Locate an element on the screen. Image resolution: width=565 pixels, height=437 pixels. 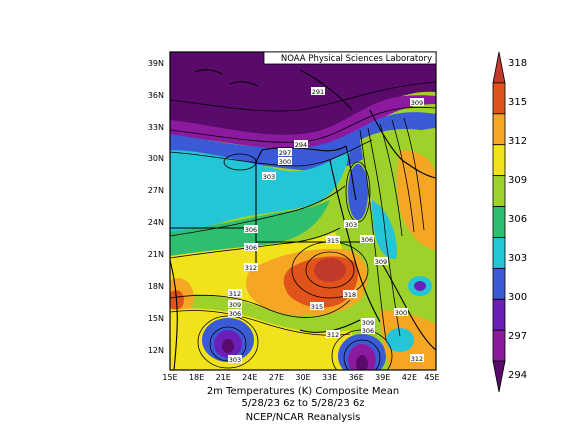
lat-tick-label: 21N is located at coordinates (156, 254).